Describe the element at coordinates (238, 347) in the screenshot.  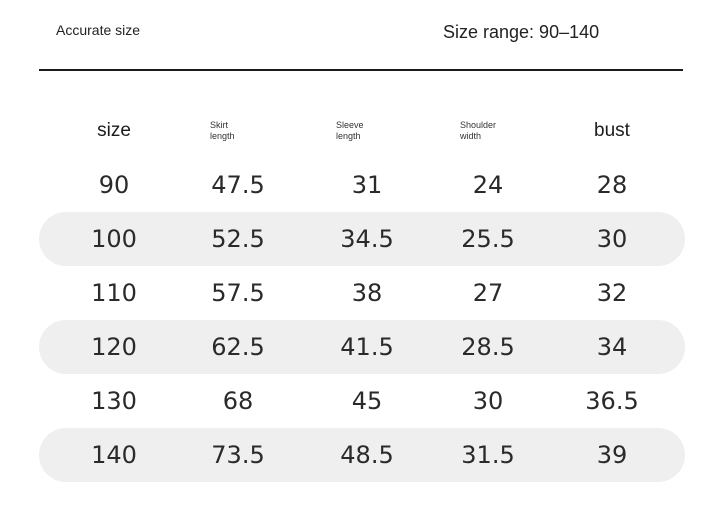
I see `cell-skirt-length: 62.5` at that location.